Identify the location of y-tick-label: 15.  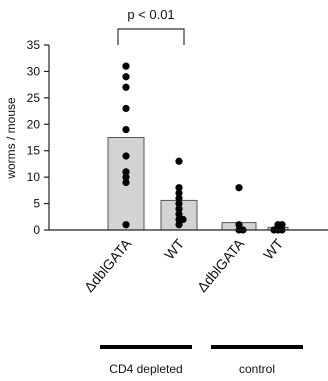
(34, 151).